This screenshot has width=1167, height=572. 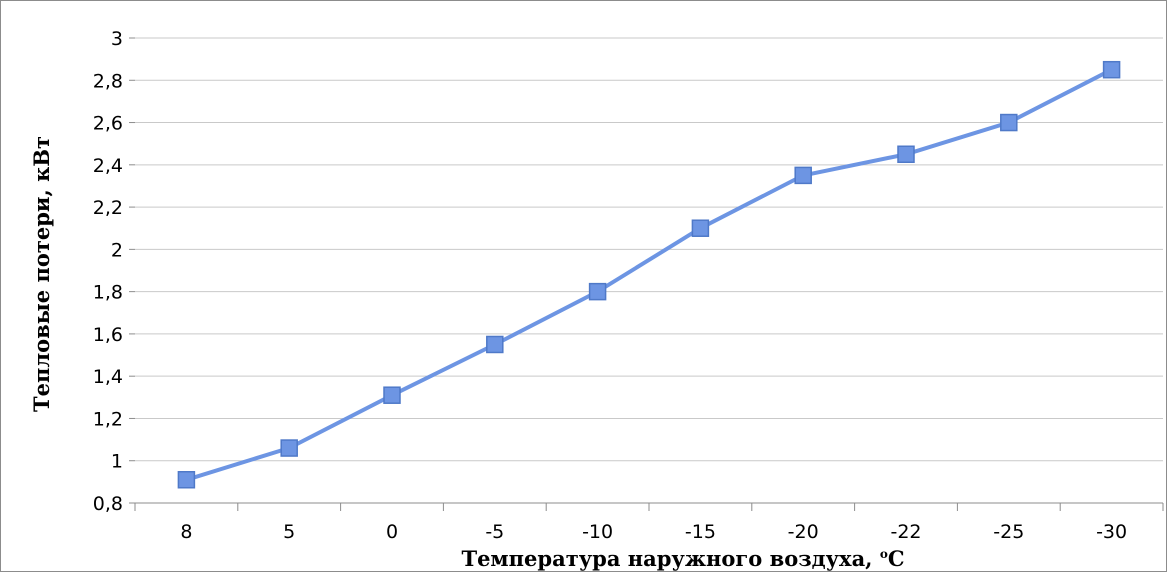 I want to click on x-tick-label: -22, so click(x=905, y=532).